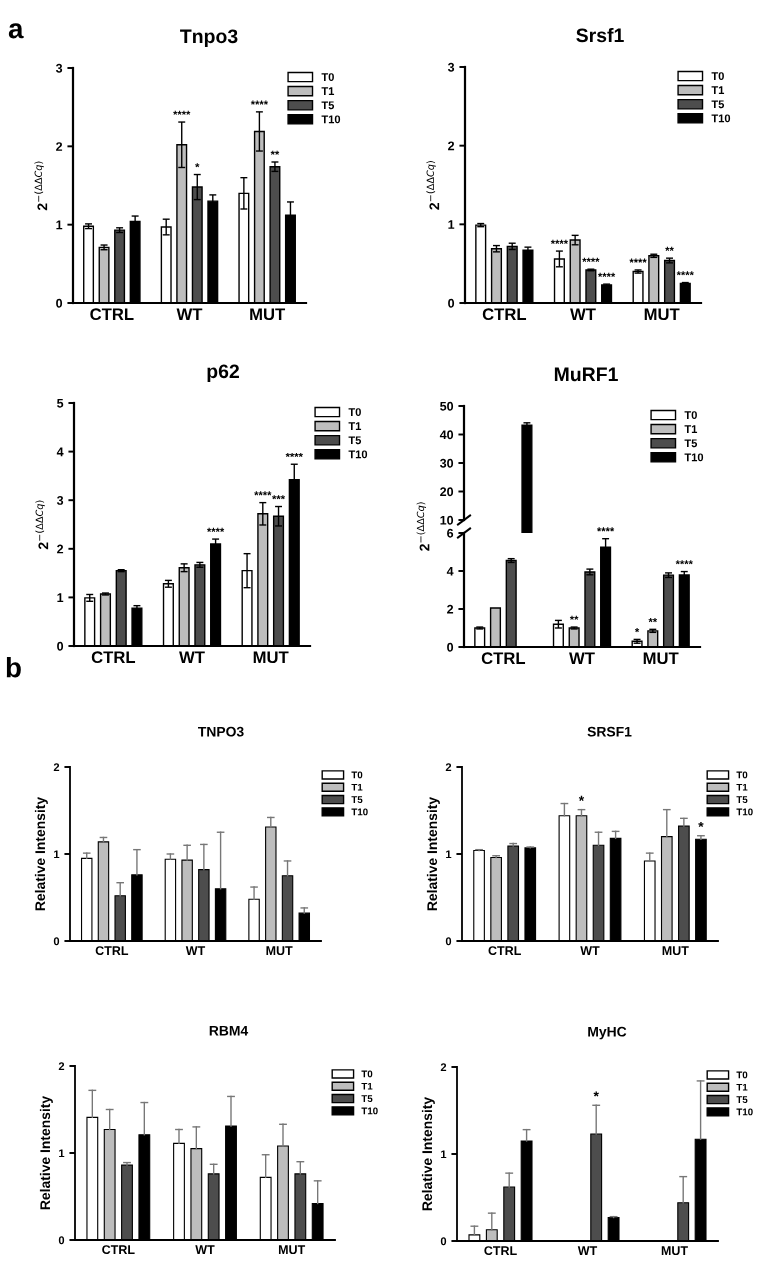 Image resolution: width=762 pixels, height=1264 pixels. Describe the element at coordinates (450, 533) in the screenshot. I see `y-tick-label: 6` at that location.